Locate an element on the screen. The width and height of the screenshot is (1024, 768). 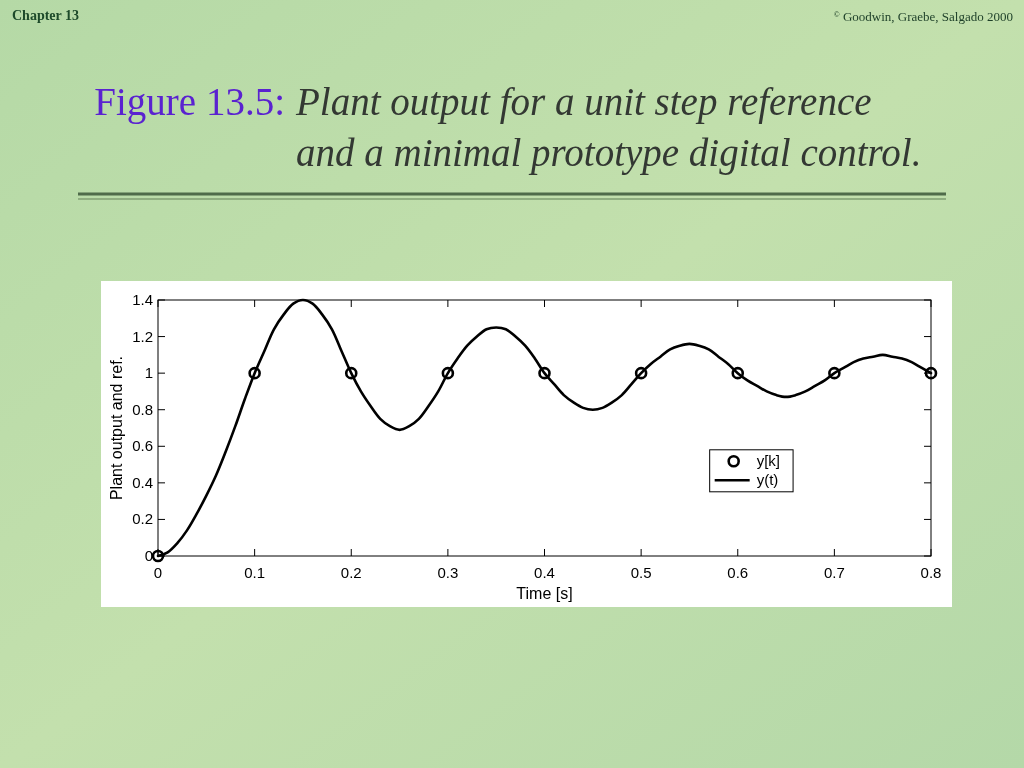
y-tick-label: 0.2 is located at coordinates (142, 519).